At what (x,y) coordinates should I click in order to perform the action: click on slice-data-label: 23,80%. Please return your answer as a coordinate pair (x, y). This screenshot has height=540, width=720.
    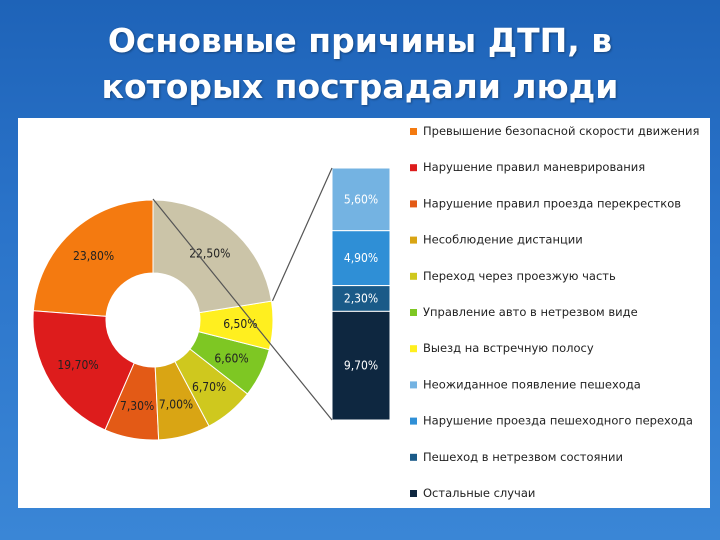
    Looking at the image, I should click on (93, 256).